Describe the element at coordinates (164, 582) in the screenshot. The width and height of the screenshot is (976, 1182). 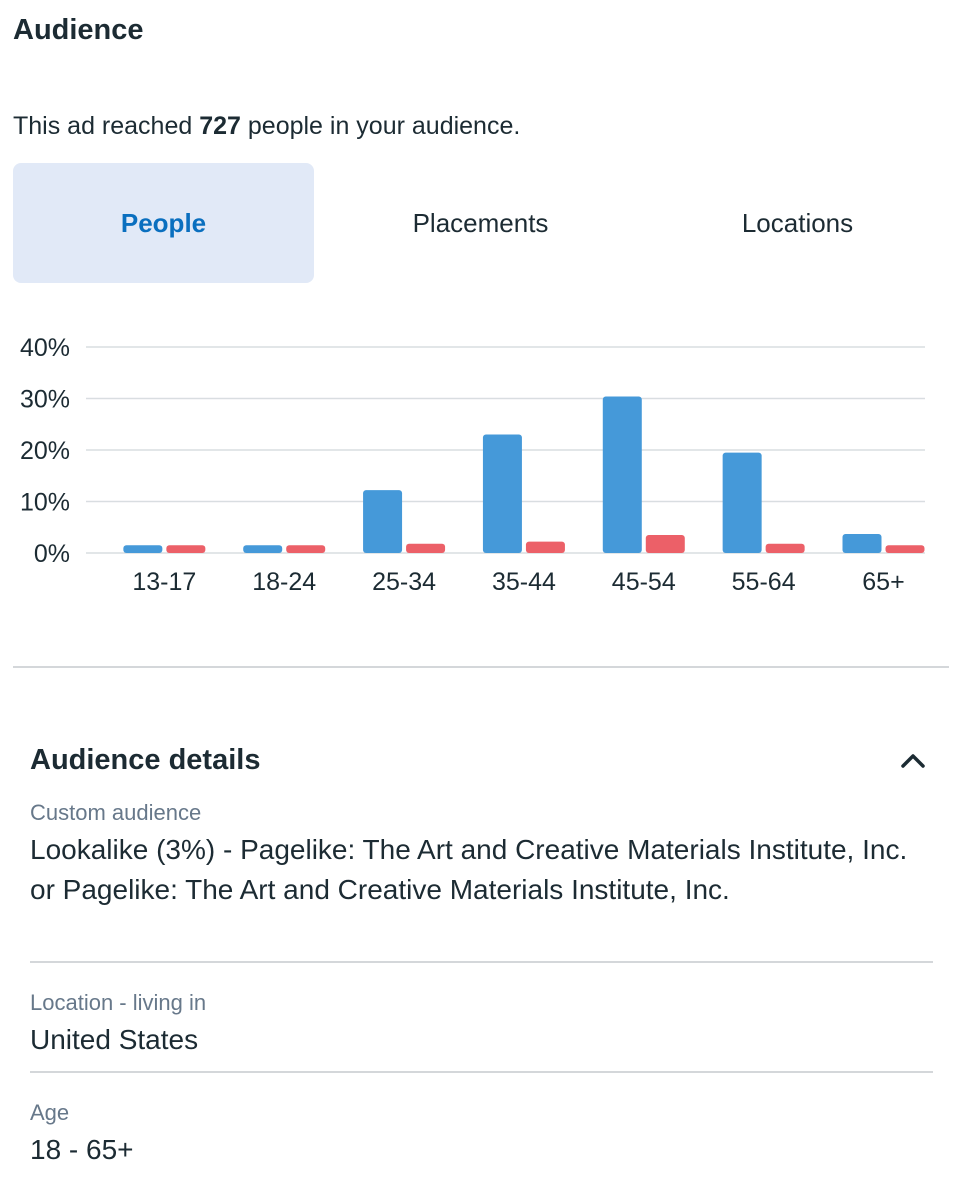
I see `x-tick-label: 13-17` at that location.